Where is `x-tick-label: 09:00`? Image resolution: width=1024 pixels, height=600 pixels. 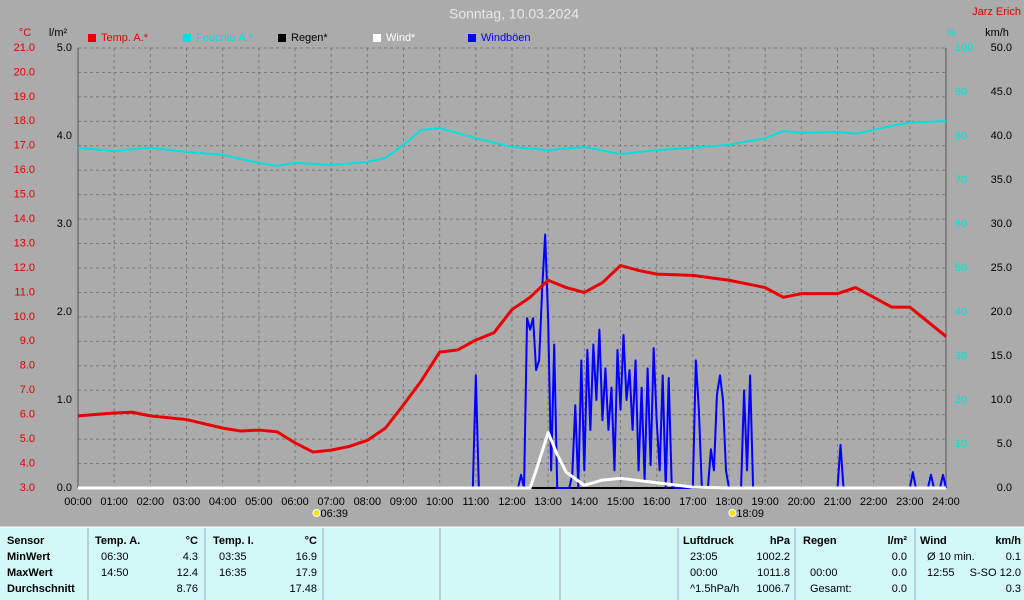
x-tick-label: 09:00 is located at coordinates (404, 502).